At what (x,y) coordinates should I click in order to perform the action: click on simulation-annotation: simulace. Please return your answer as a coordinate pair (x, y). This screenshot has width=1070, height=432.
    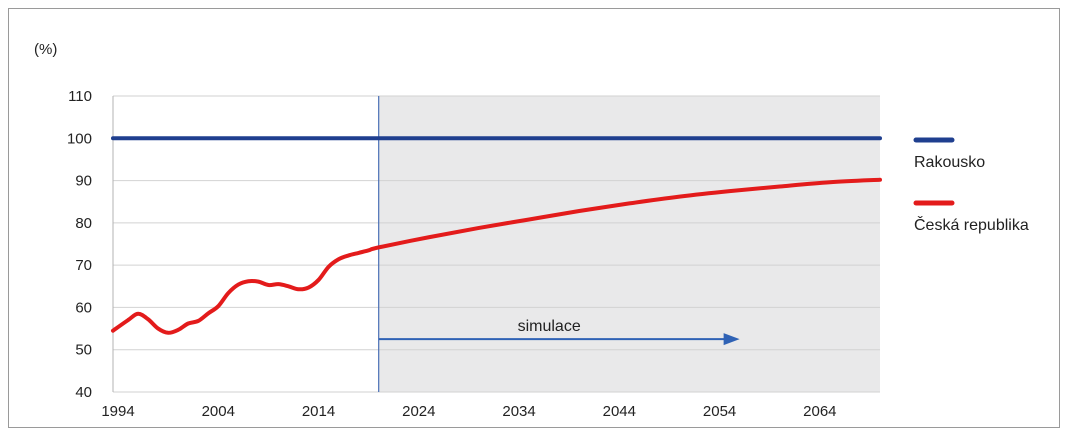
    Looking at the image, I should click on (559, 332).